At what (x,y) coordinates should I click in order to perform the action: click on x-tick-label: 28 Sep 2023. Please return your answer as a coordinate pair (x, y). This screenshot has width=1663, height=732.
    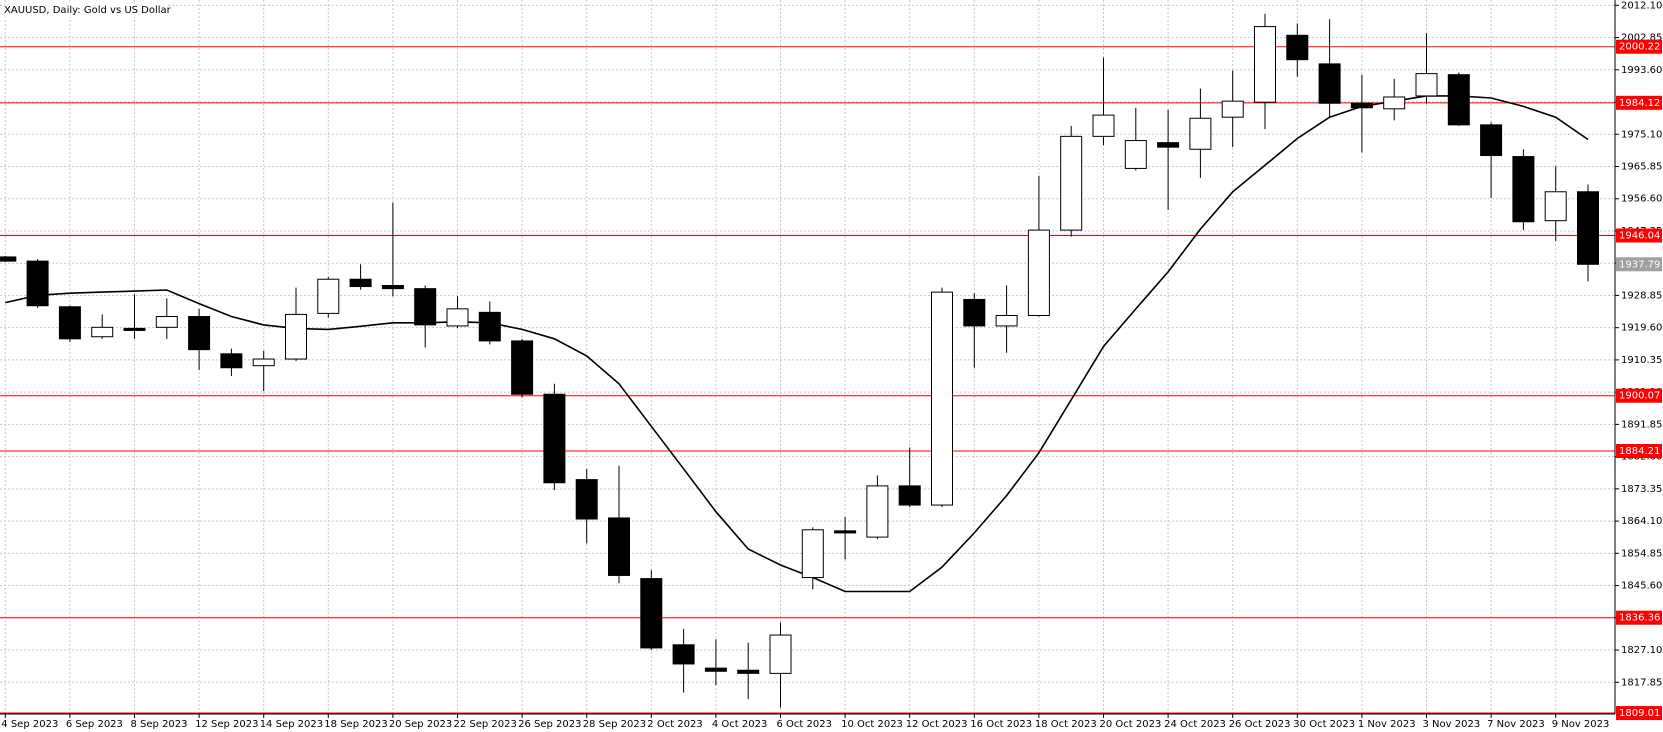
    Looking at the image, I should click on (614, 724).